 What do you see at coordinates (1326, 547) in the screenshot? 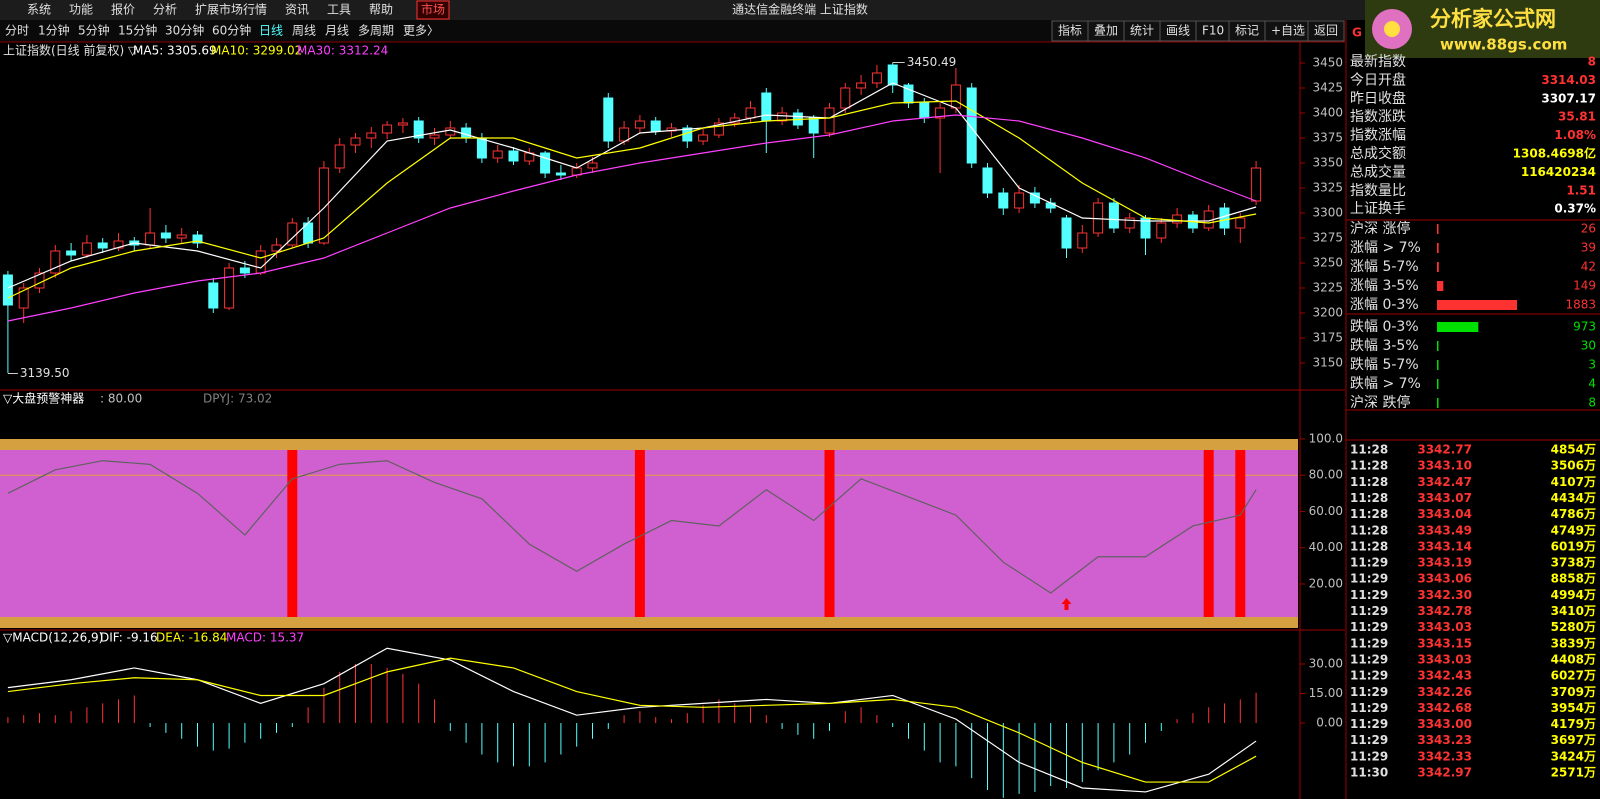
I see `y-tick-label: 40.00` at bounding box center [1326, 547].